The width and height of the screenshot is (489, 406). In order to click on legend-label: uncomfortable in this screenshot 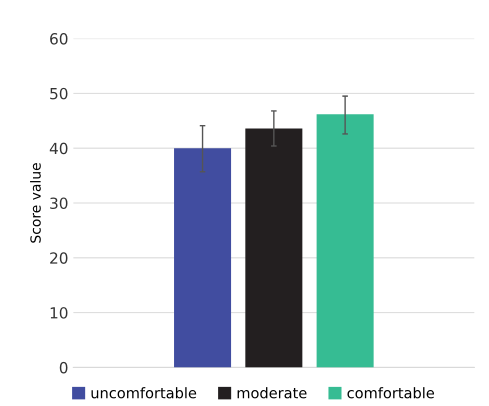, I will do `click(144, 392)`.